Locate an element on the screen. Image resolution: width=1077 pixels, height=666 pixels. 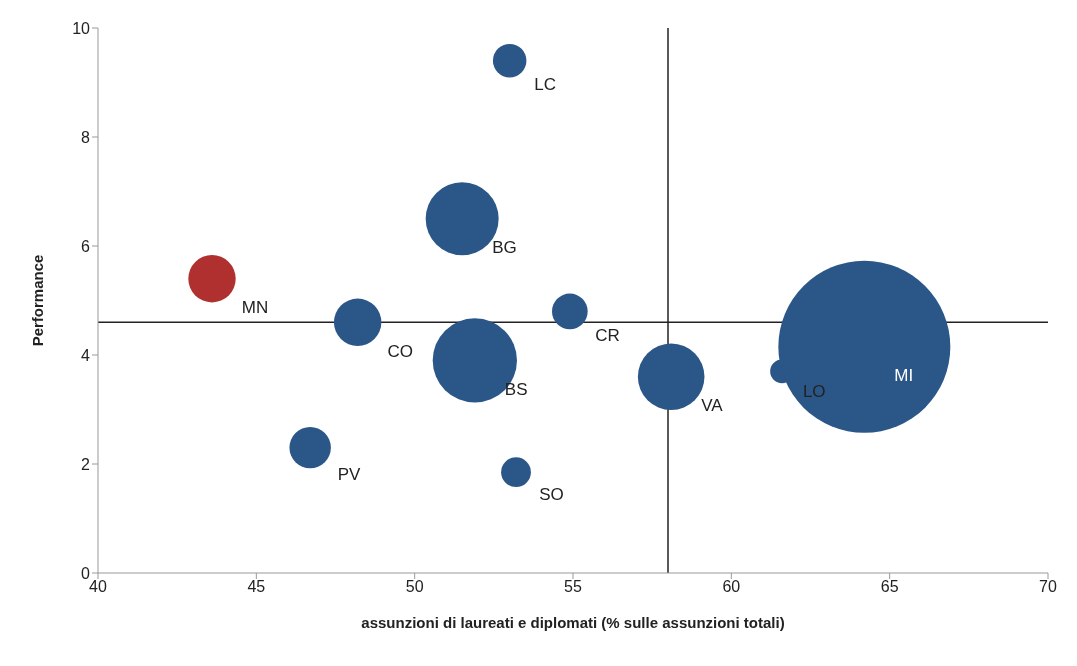
annotation: CR is located at coordinates (607, 336).